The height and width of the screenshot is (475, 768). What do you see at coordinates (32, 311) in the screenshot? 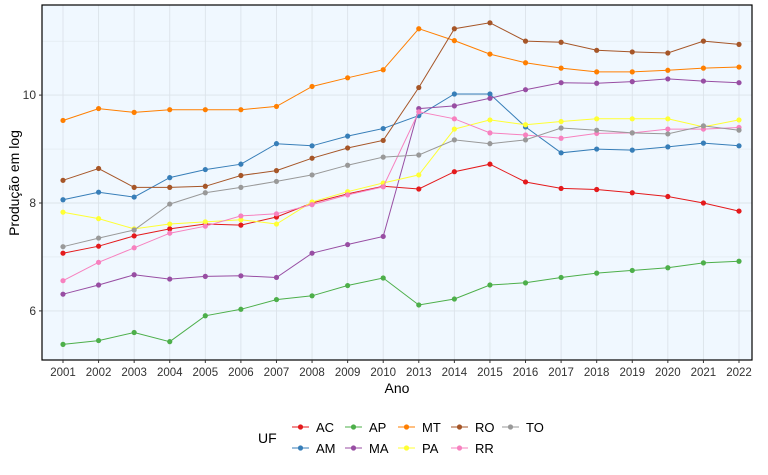
I see `y-tick-label: 6` at bounding box center [32, 311].